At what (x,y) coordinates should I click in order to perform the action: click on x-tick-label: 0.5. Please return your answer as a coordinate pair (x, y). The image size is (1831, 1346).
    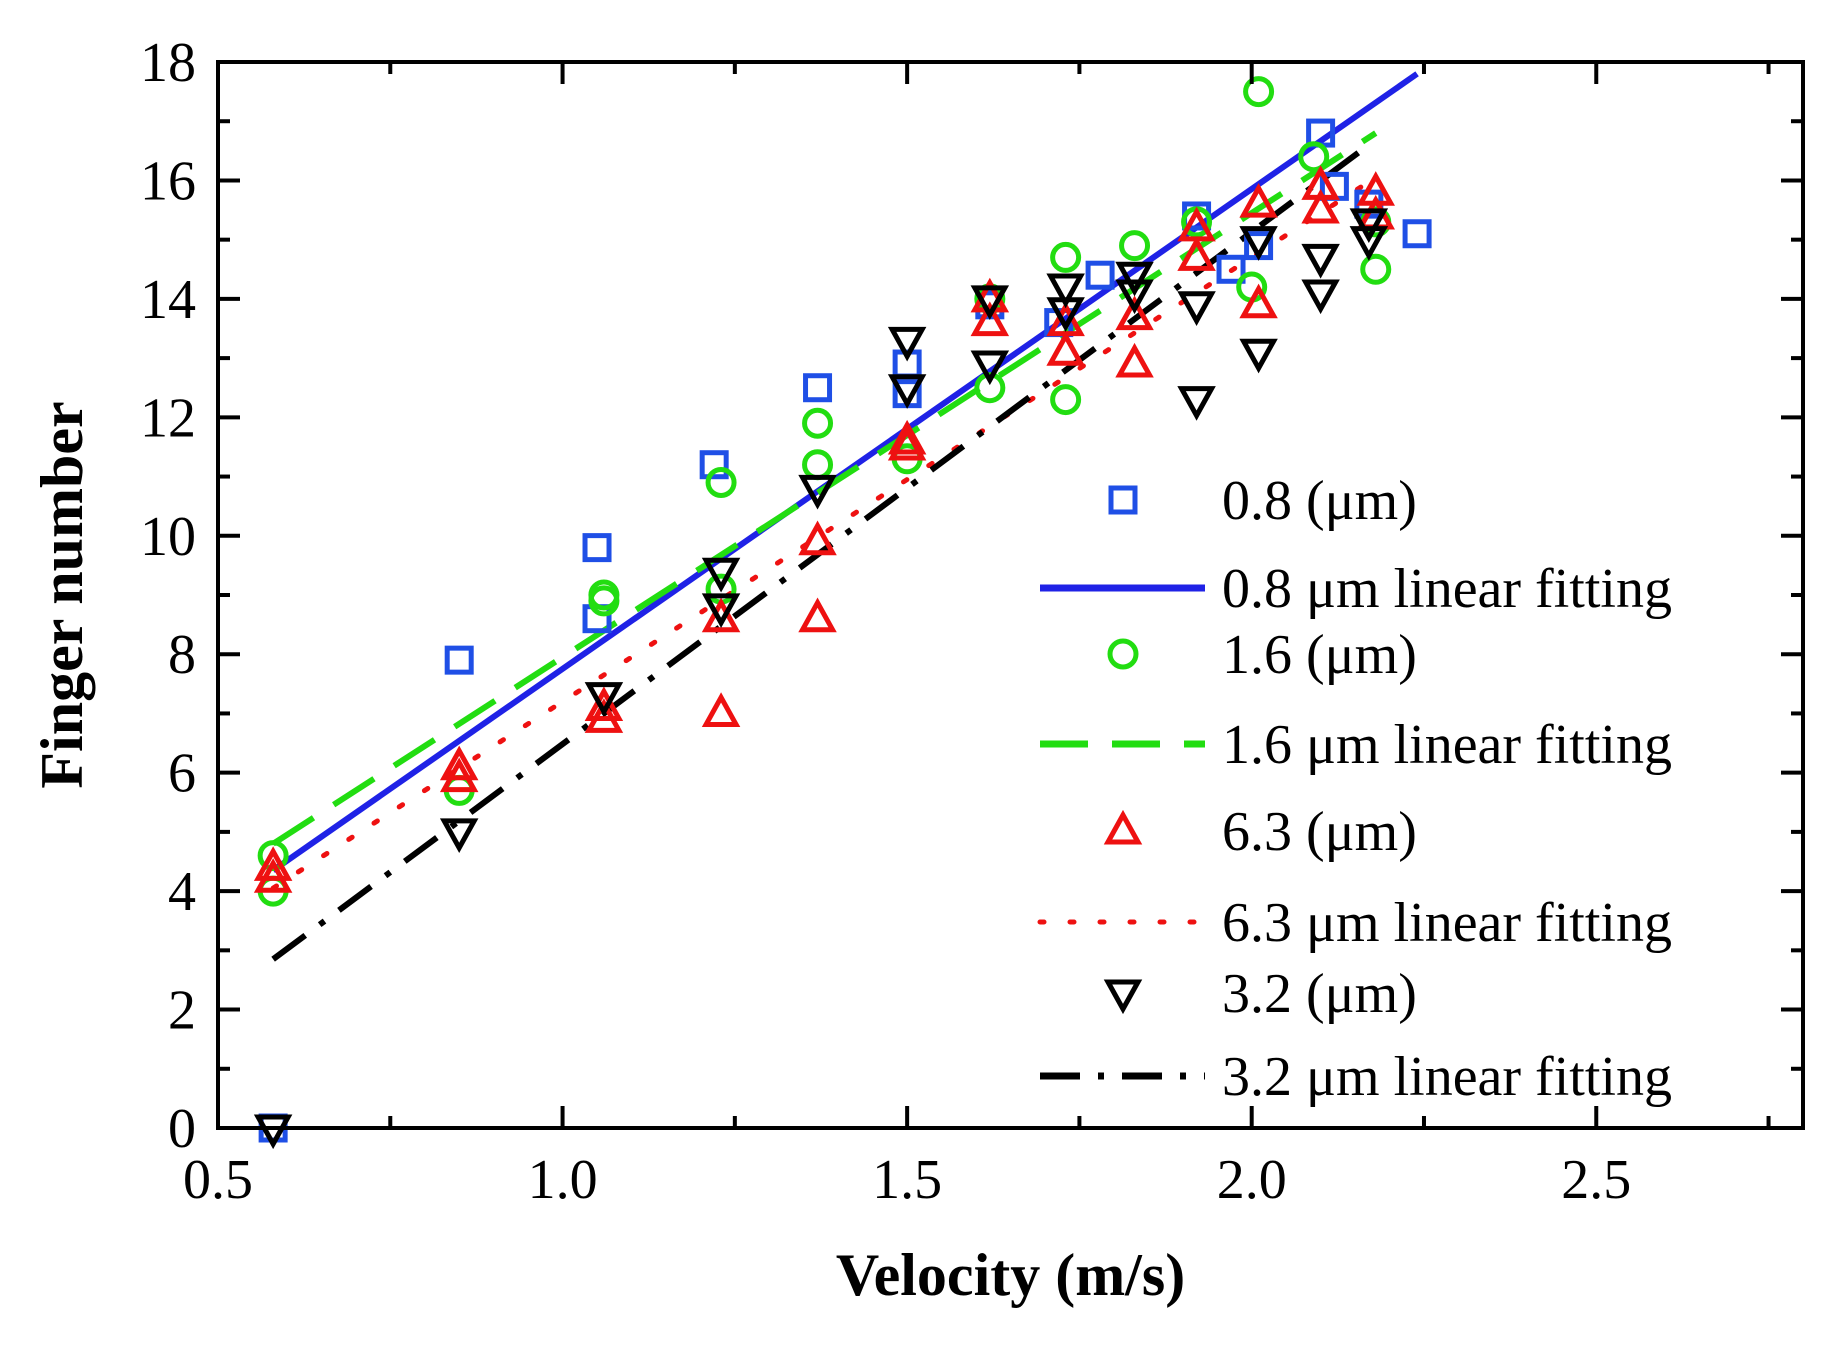
    Looking at the image, I should click on (218, 1180).